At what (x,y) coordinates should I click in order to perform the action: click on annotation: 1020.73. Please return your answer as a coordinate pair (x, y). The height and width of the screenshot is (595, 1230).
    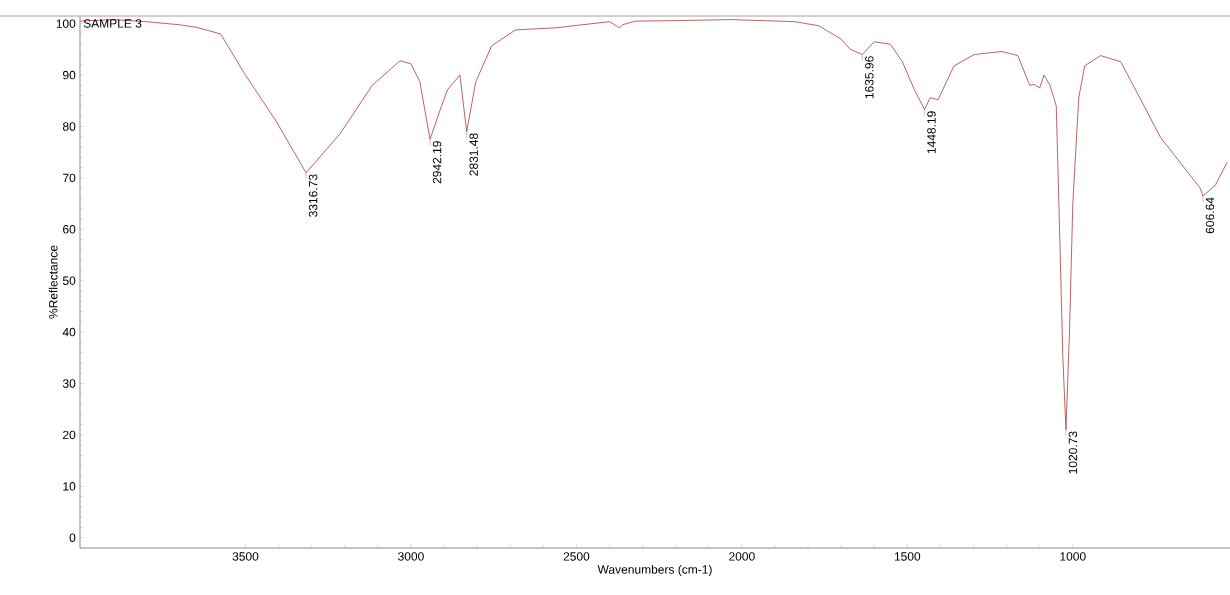
    Looking at the image, I should click on (1073, 452).